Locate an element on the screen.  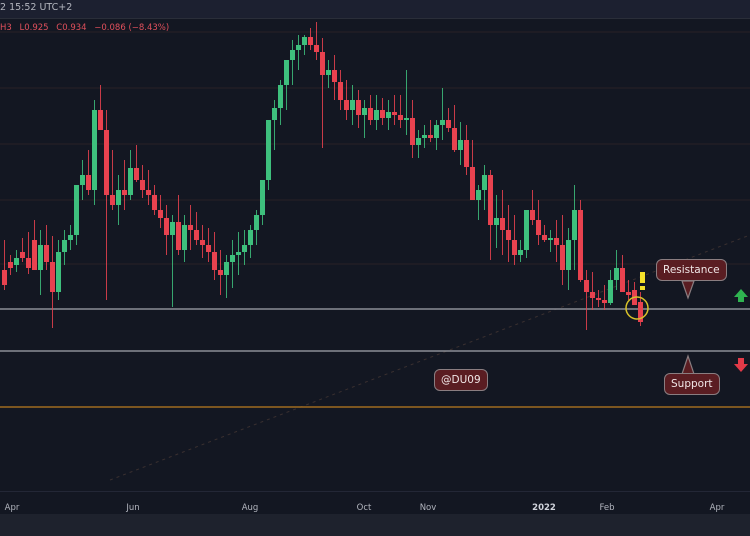
x-tick-2022: 2022 is located at coordinates (544, 508).